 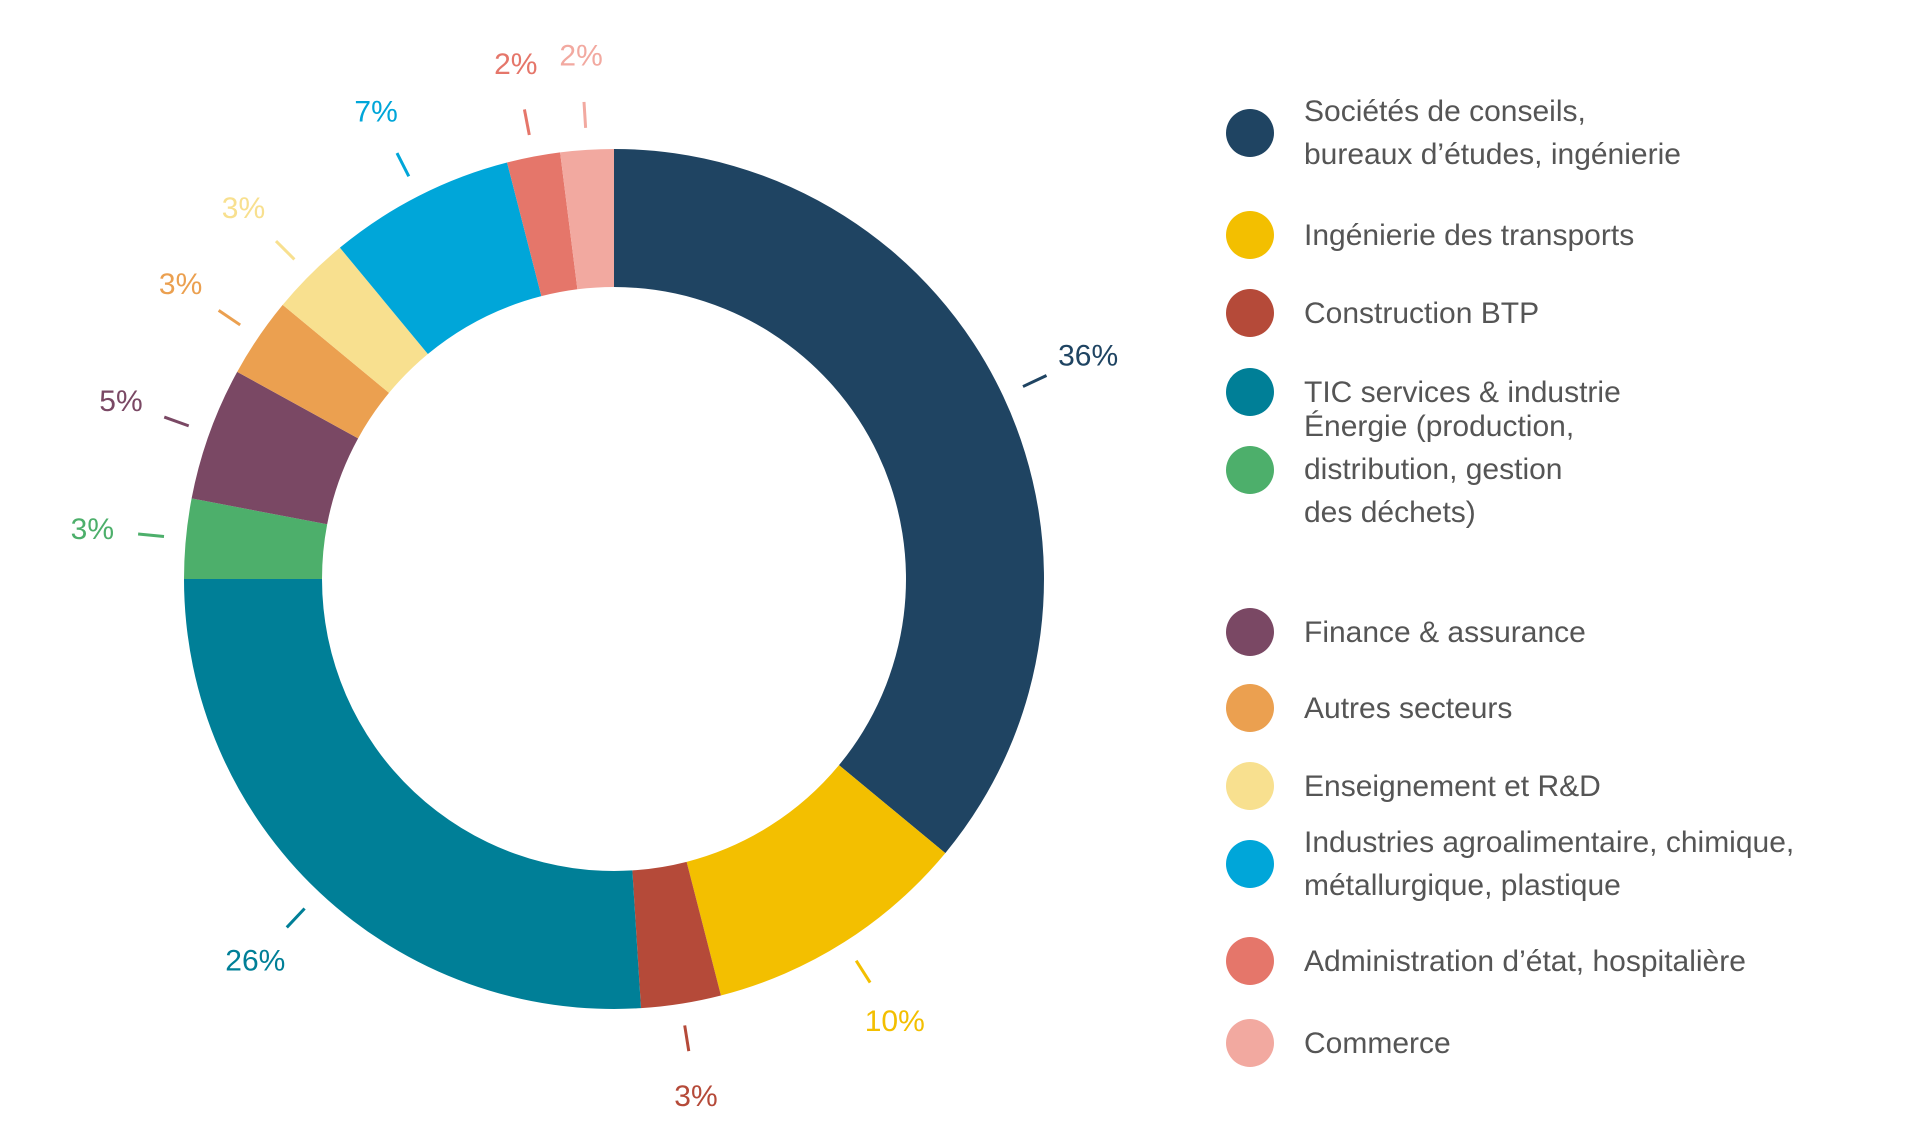 What do you see at coordinates (526, 122) in the screenshot?
I see `label-tick-administration-d-etat-hospitaliere` at bounding box center [526, 122].